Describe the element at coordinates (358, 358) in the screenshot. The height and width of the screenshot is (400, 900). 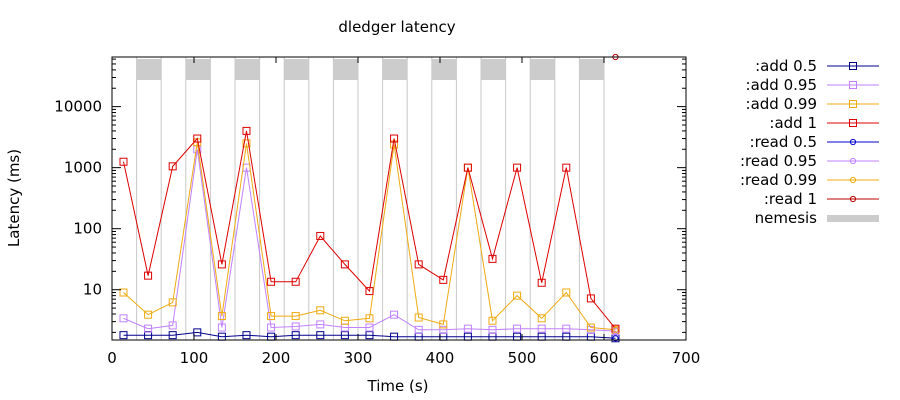
I see `x-tick-label-3: 300` at that location.